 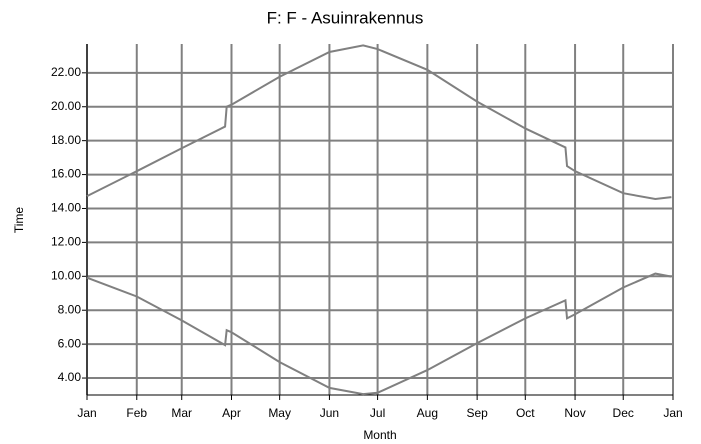 What do you see at coordinates (66, 275) in the screenshot?
I see `y-tick-label: 10.00` at bounding box center [66, 275].